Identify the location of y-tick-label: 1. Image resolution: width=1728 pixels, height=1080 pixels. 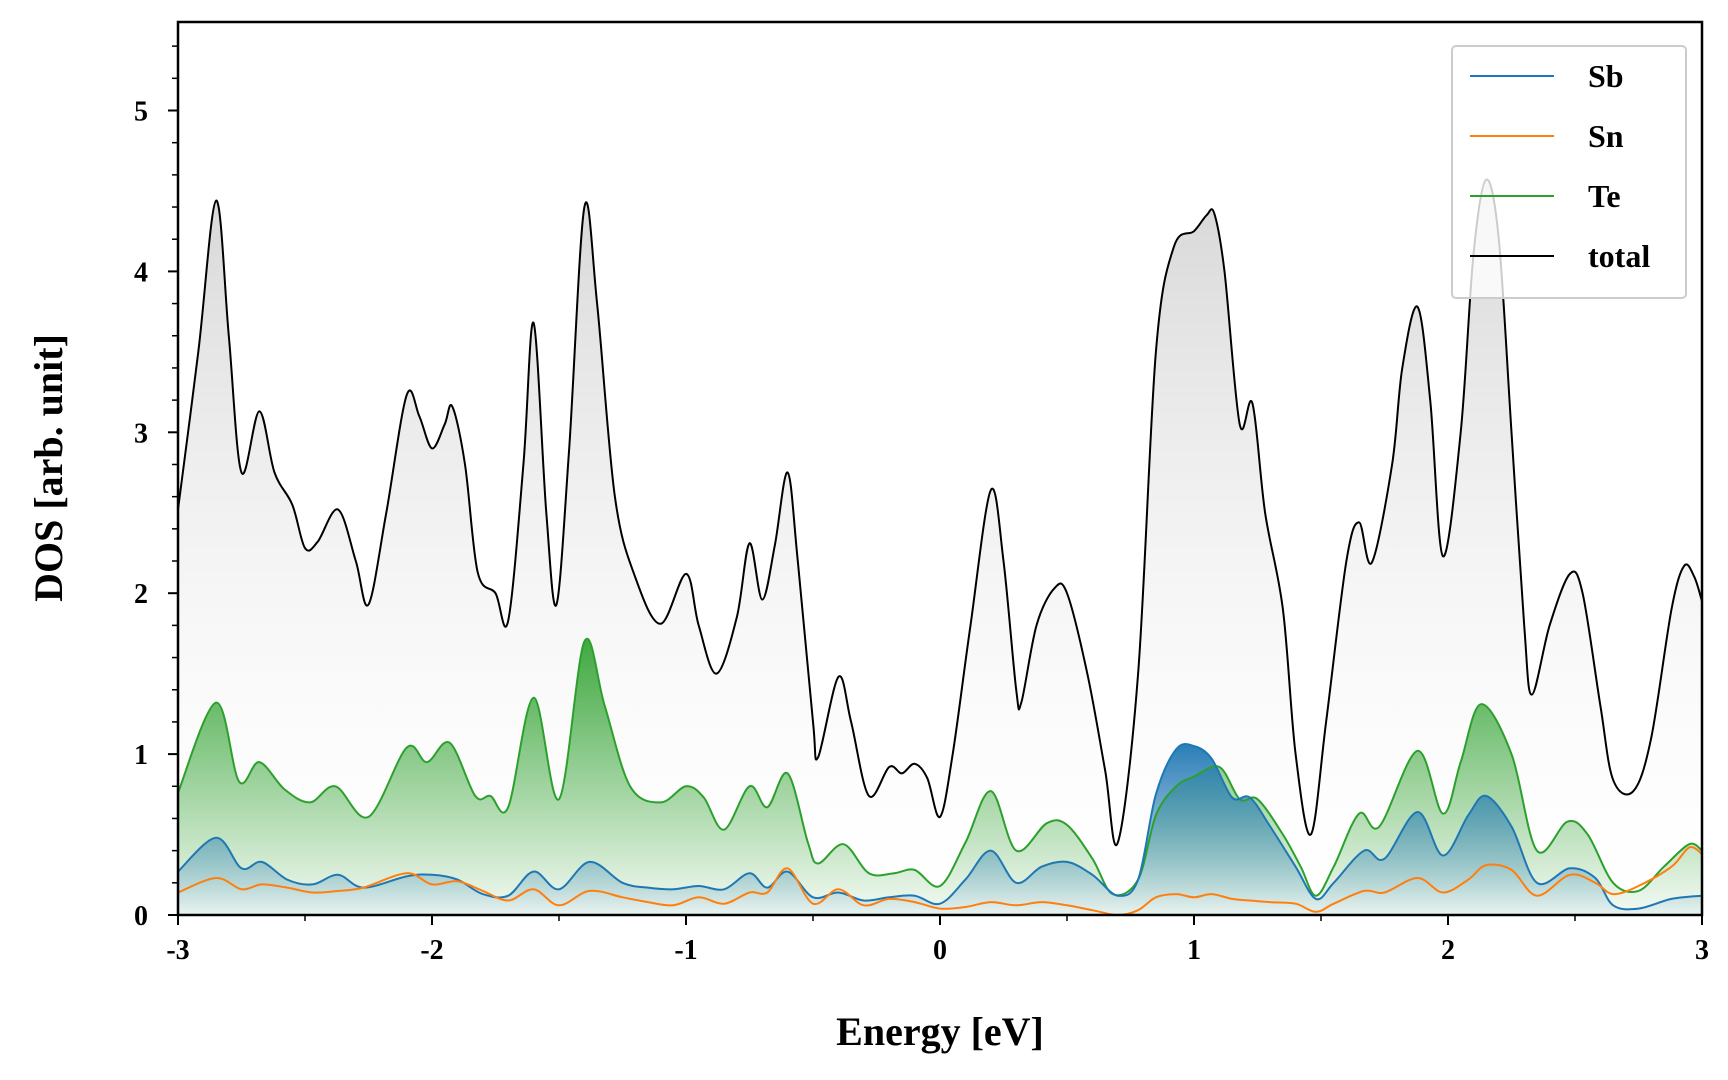
(141, 755).